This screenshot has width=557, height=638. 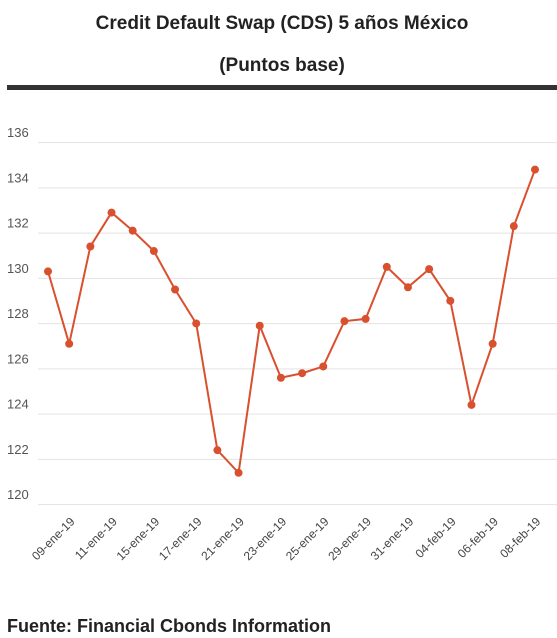 I want to click on x-tick-label: 08-feb-19, so click(x=520, y=537).